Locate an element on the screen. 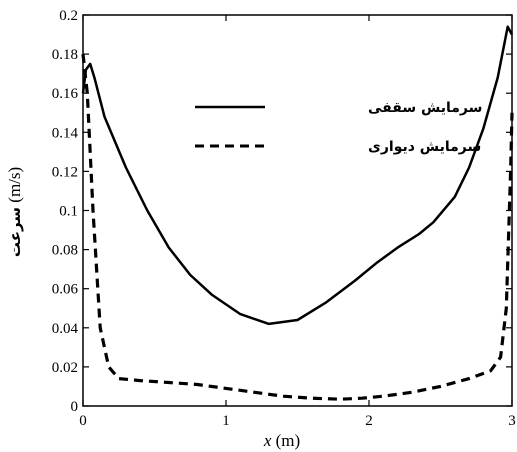  x-tick-label: 2 is located at coordinates (369, 421).